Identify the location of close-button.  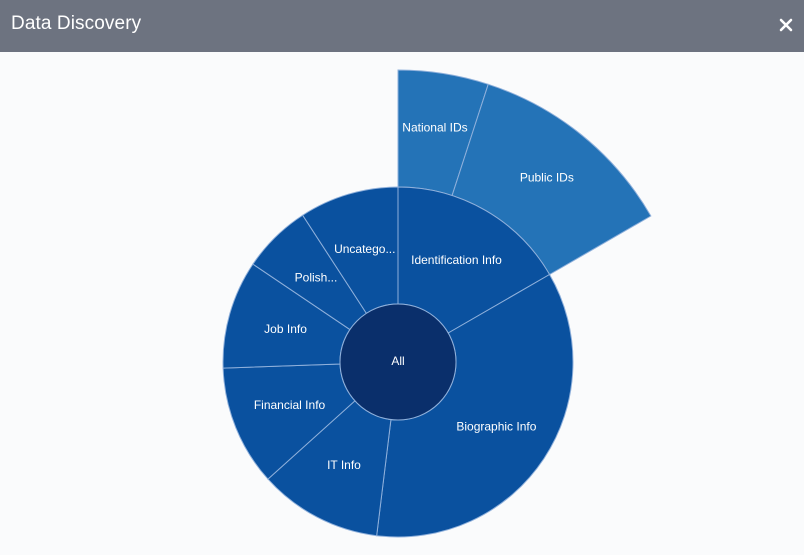
(786, 25).